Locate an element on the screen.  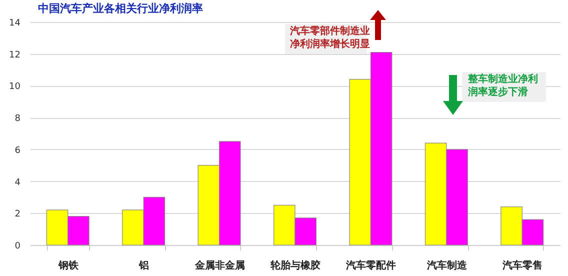
y-tick-label: 14 is located at coordinates (15, 23).